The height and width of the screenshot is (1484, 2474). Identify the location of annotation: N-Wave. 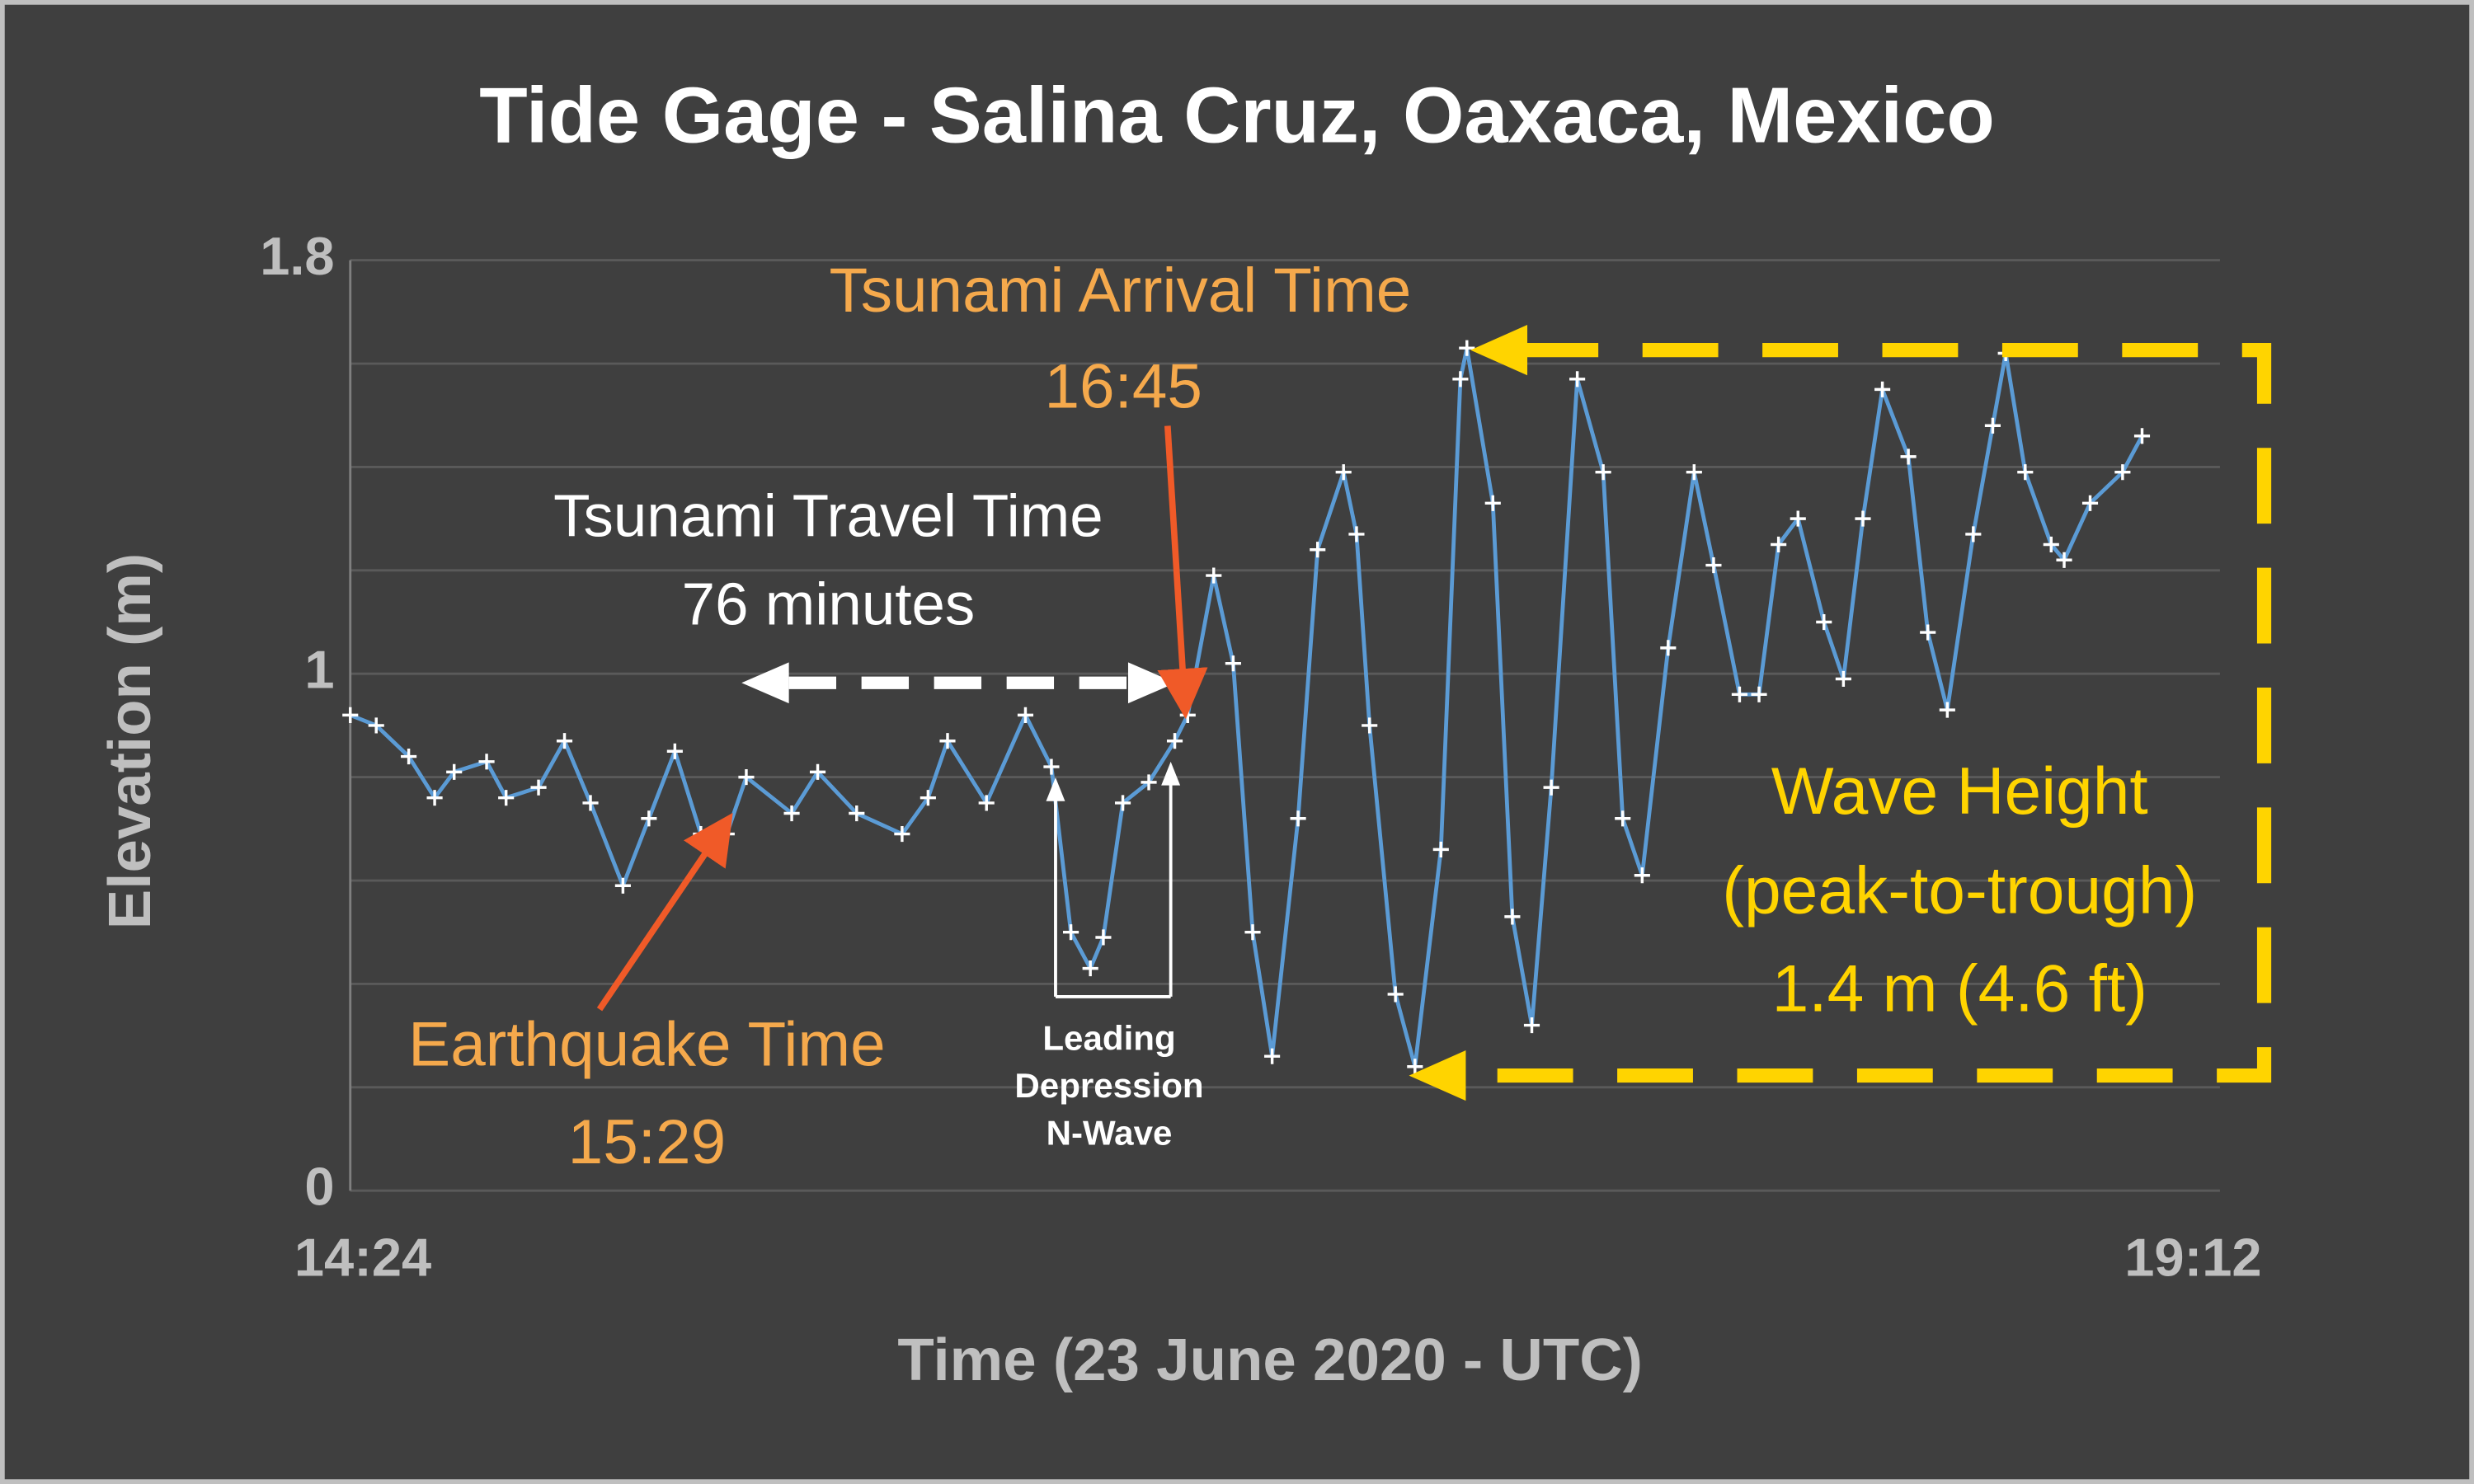
(1110, 1132).